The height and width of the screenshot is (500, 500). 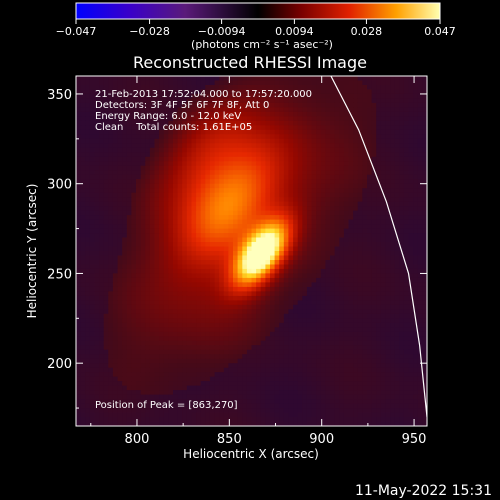 I want to click on annotation-clean: Clean Total counts: 1.61E+05, so click(x=173, y=127).